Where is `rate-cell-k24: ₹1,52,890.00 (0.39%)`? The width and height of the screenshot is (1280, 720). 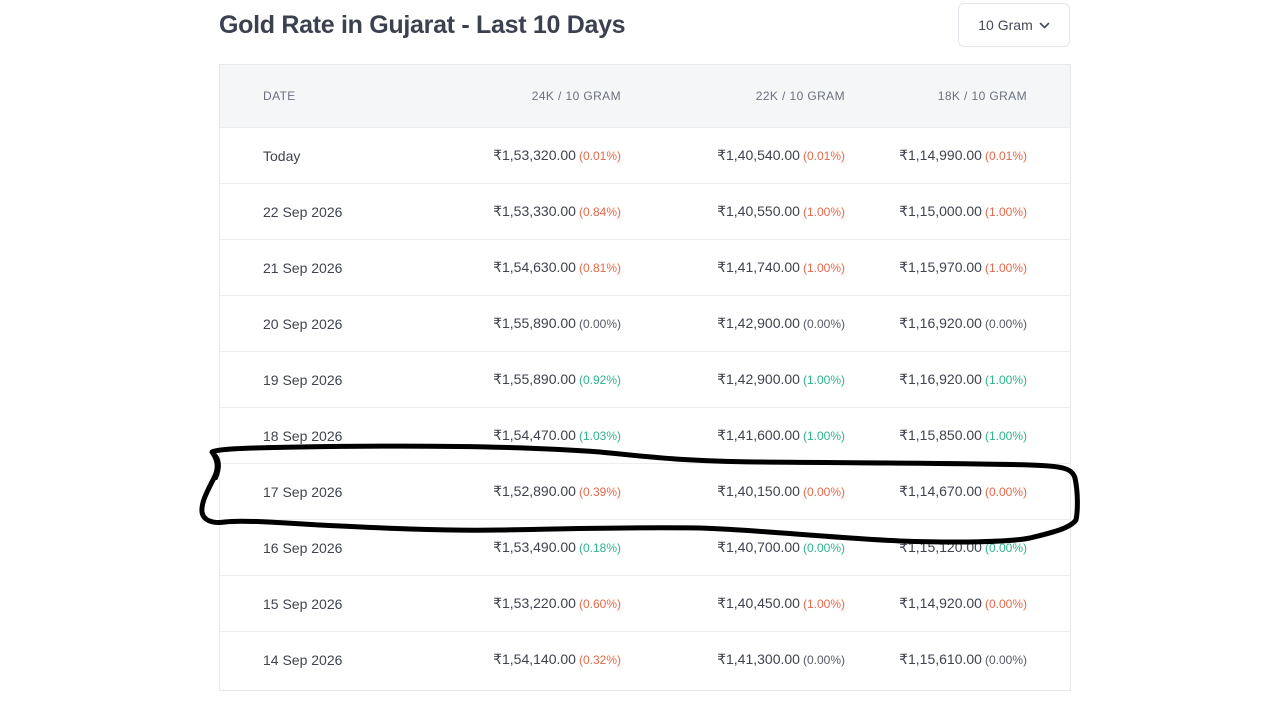 rate-cell-k24: ₹1,52,890.00 (0.39%) is located at coordinates (557, 491).